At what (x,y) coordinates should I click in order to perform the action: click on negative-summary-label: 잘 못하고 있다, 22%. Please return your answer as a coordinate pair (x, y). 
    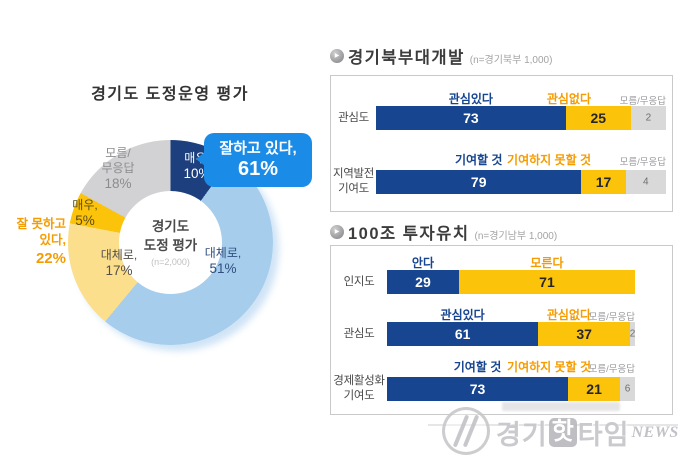
    Looking at the image, I should click on (41, 242).